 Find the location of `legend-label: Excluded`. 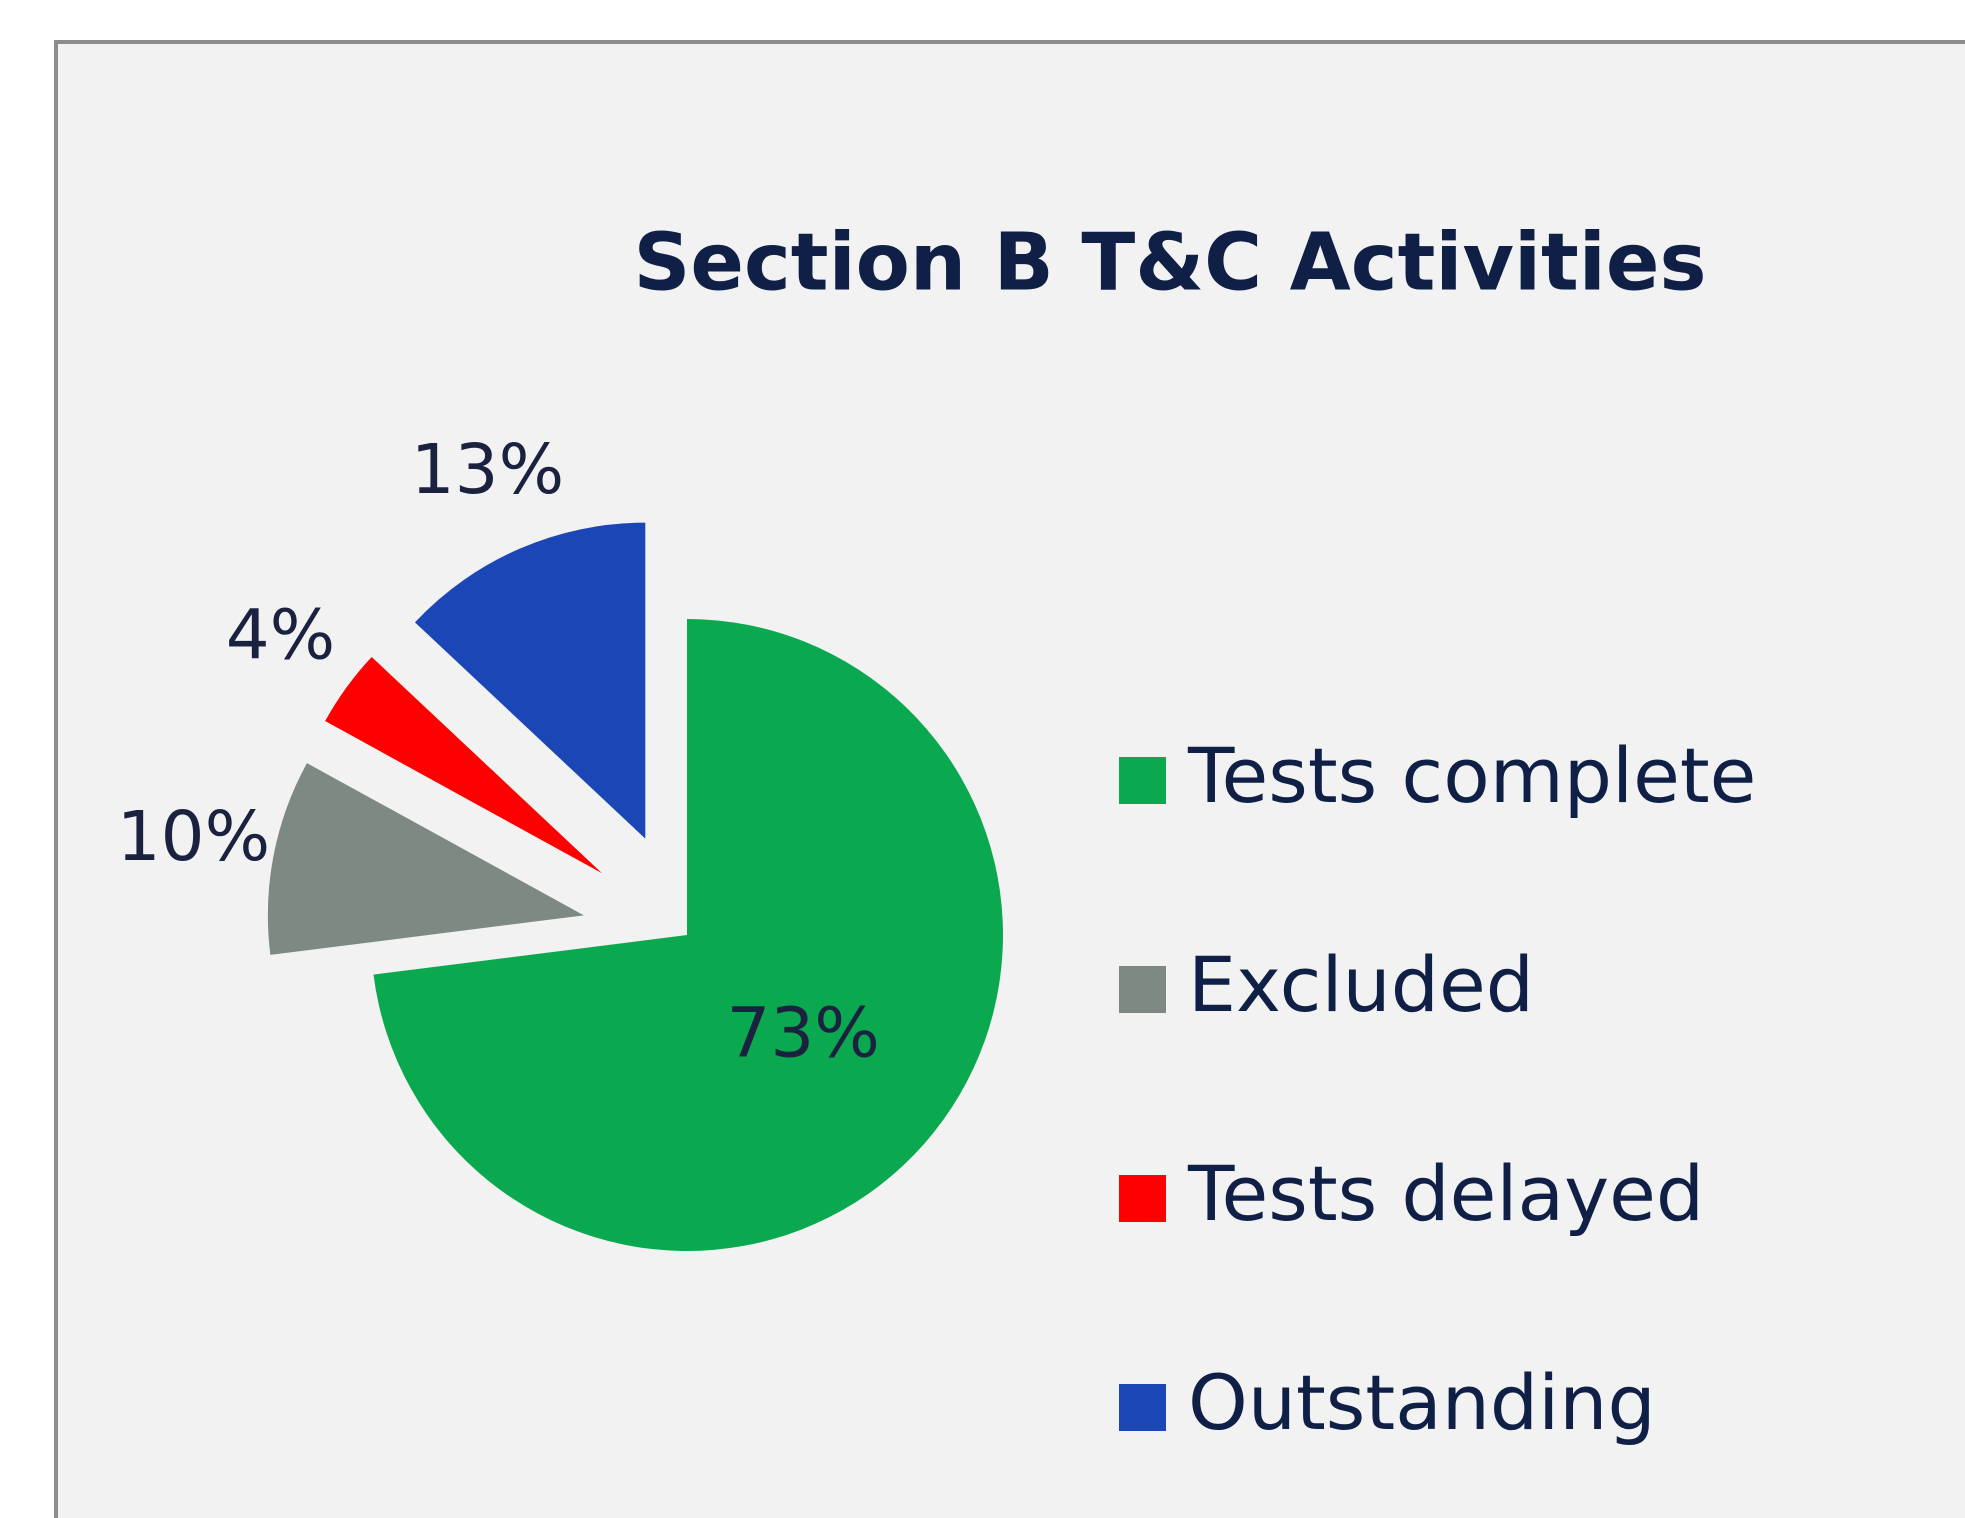

legend-label: Excluded is located at coordinates (1361, 984).